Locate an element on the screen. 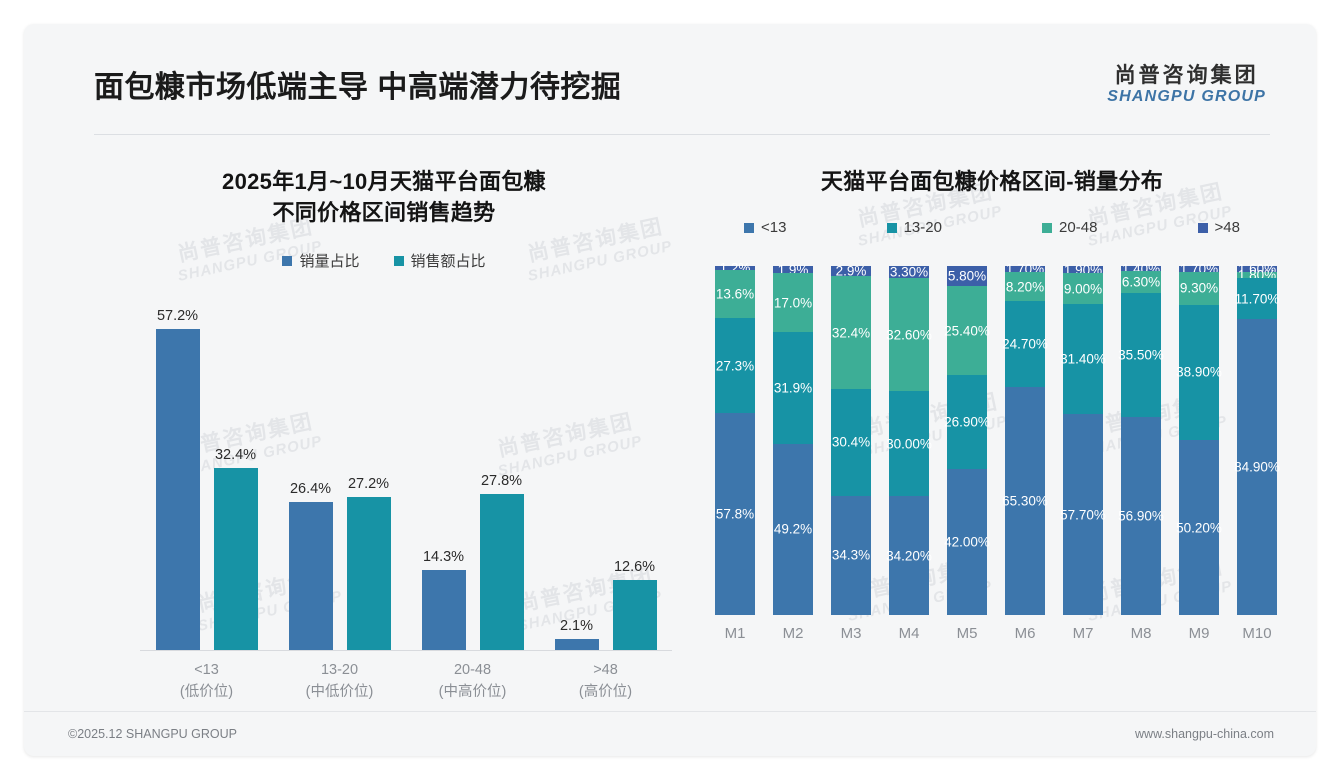 Image resolution: width=1340 pixels, height=780 pixels. segment-value-label: 57.70% is located at coordinates (1083, 515).